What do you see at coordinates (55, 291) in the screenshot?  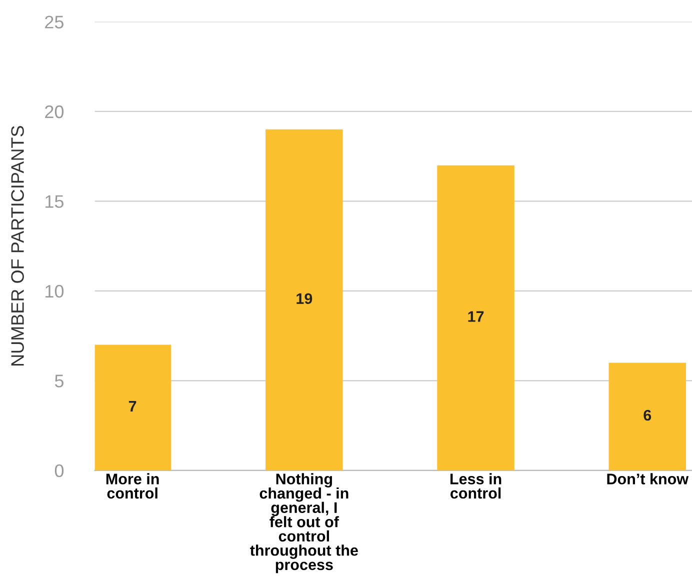 I see `y-tick-label: 10` at bounding box center [55, 291].